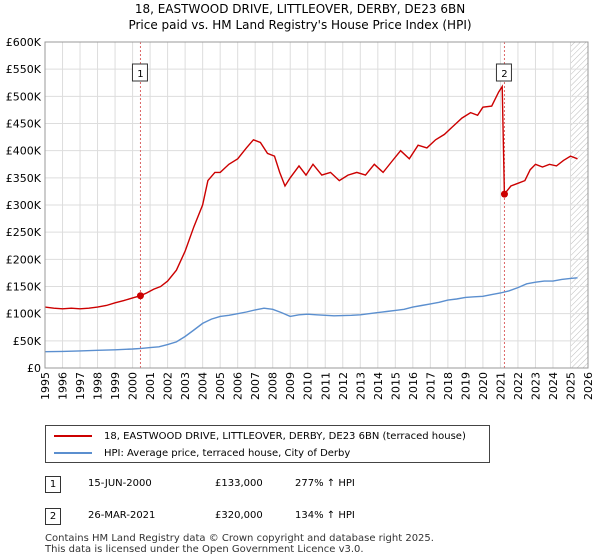 This screenshot has width=600, height=560. What do you see at coordinates (239, 483) in the screenshot?
I see `transaction-price: £133,000` at bounding box center [239, 483].